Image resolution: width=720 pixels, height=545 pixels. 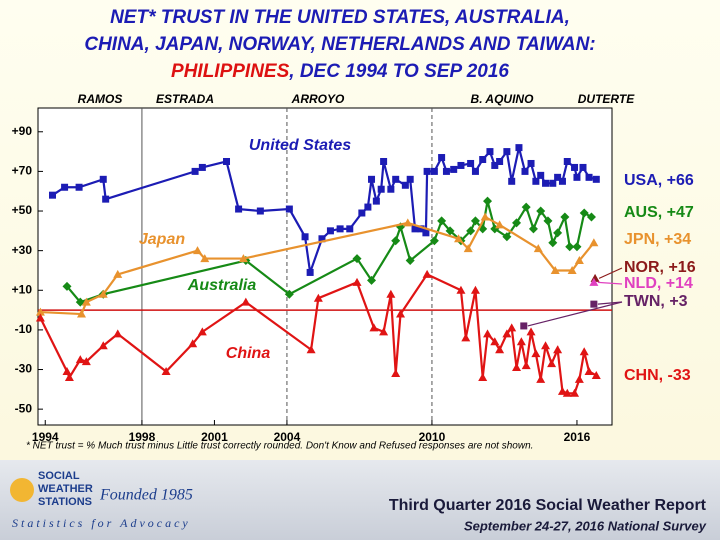 I want to click on series-name: Australia, so click(x=222, y=285).